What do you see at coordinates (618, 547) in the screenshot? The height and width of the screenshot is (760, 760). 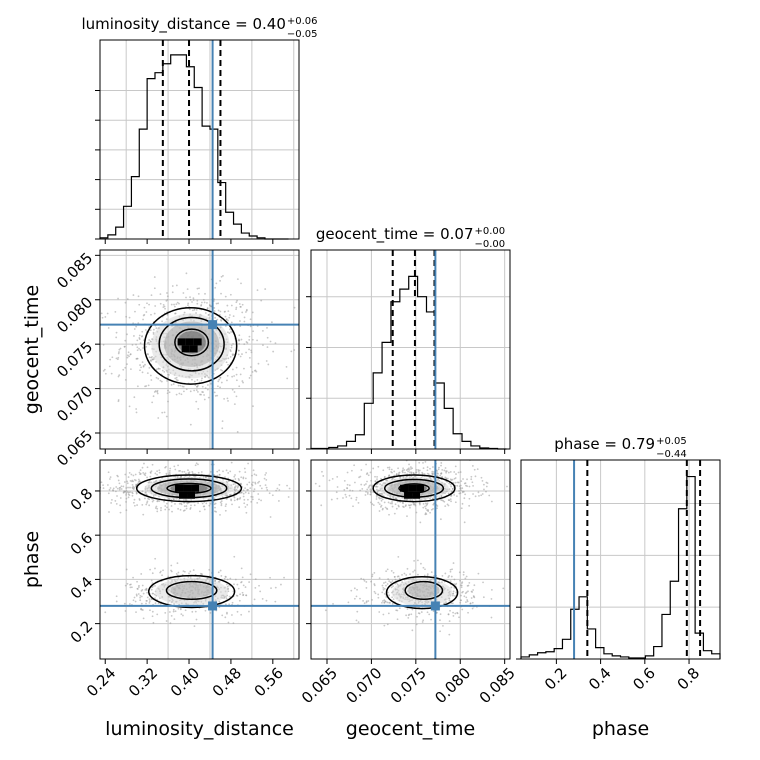 I see `histogram-panel-phase: phase = 0.79 +0.05 −0.44` at bounding box center [618, 547].